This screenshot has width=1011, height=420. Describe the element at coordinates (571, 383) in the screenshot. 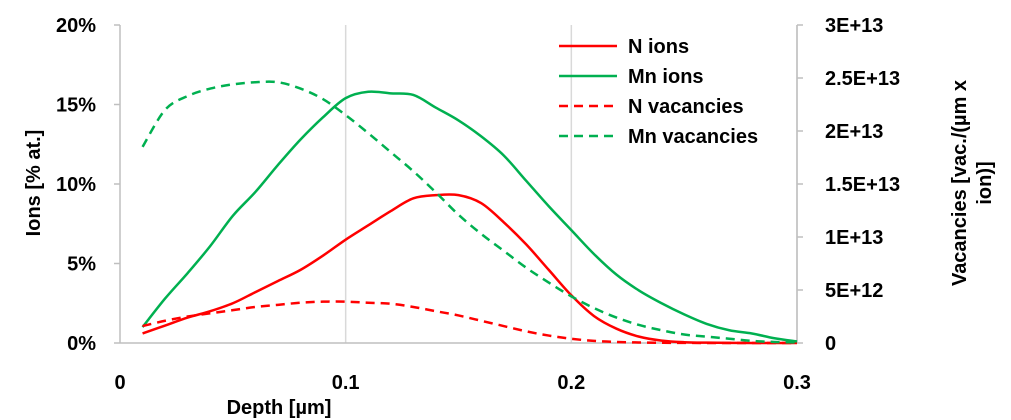

I see `x-tick-label: 0.2` at that location.